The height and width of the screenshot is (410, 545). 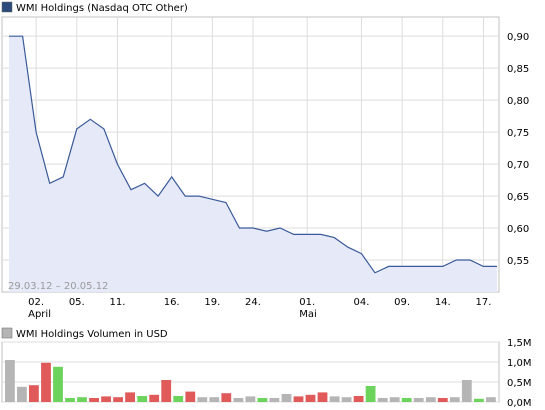 What do you see at coordinates (519, 343) in the screenshot?
I see `volume-y-tick-label: 1,5M` at bounding box center [519, 343].